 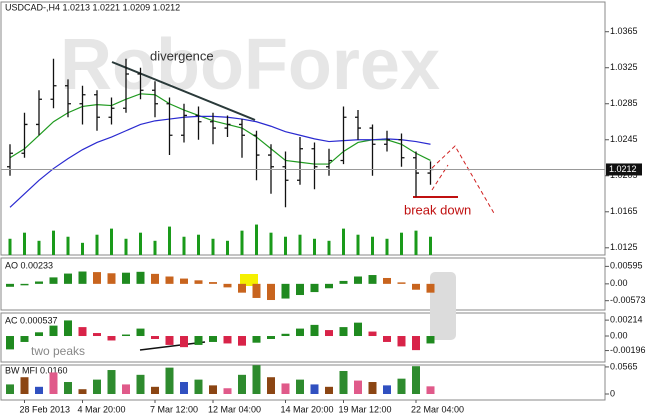 I want to click on watermark: RoboForex, so click(x=250, y=65).